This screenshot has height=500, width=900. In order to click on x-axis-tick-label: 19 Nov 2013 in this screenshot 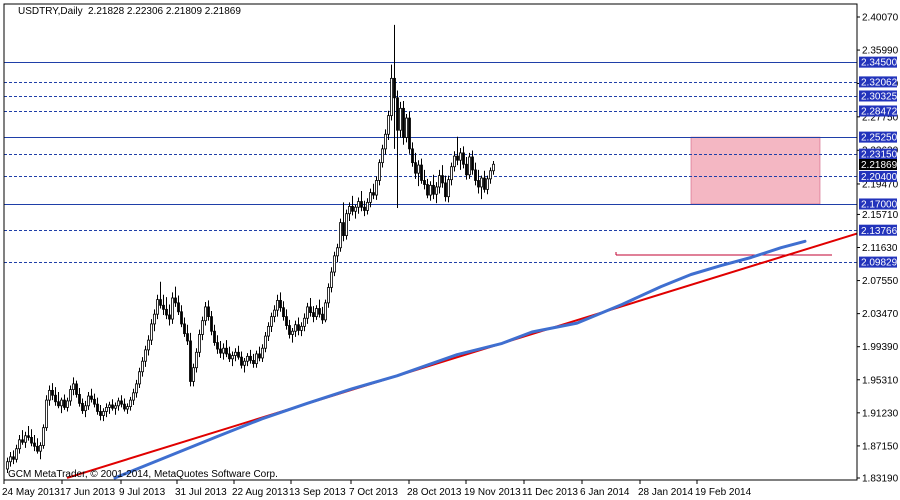, I will do `click(492, 492)`.